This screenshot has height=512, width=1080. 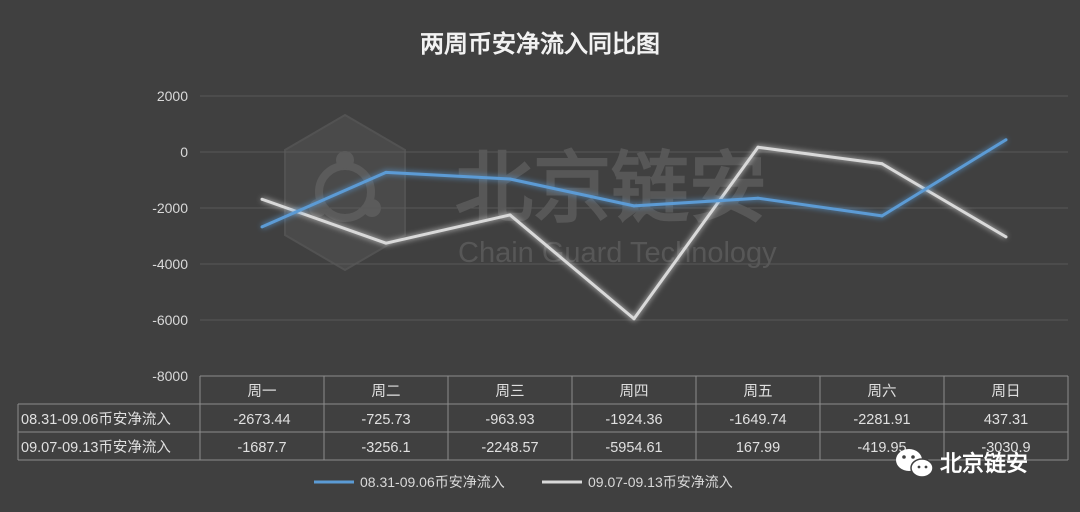 What do you see at coordinates (984, 464) in the screenshot?
I see `brand-name: 北京链安` at bounding box center [984, 464].